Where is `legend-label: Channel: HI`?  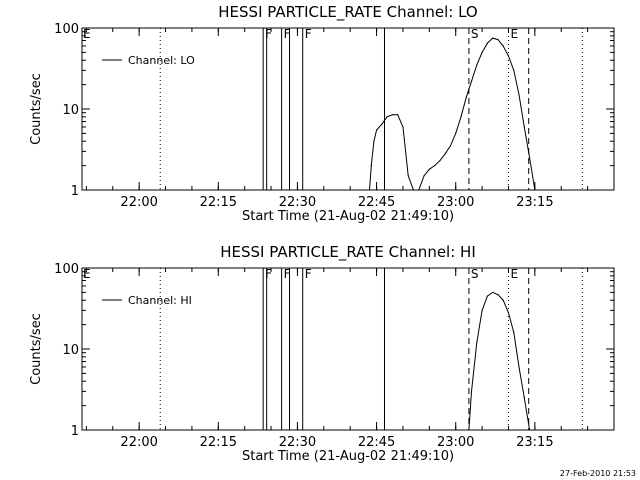 legend-label: Channel: HI is located at coordinates (160, 300).